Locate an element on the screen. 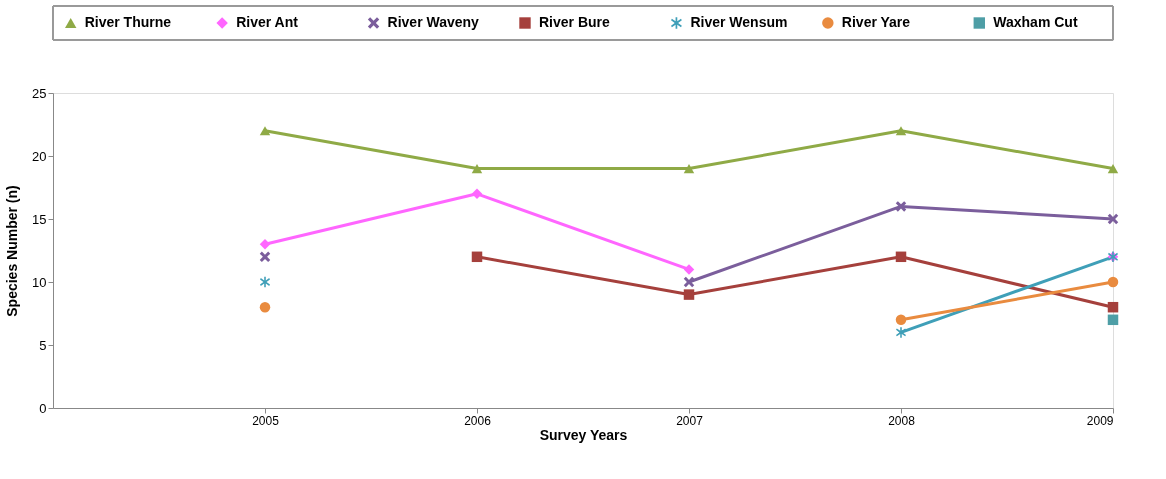  x-tick-label: 2005 is located at coordinates (266, 420).